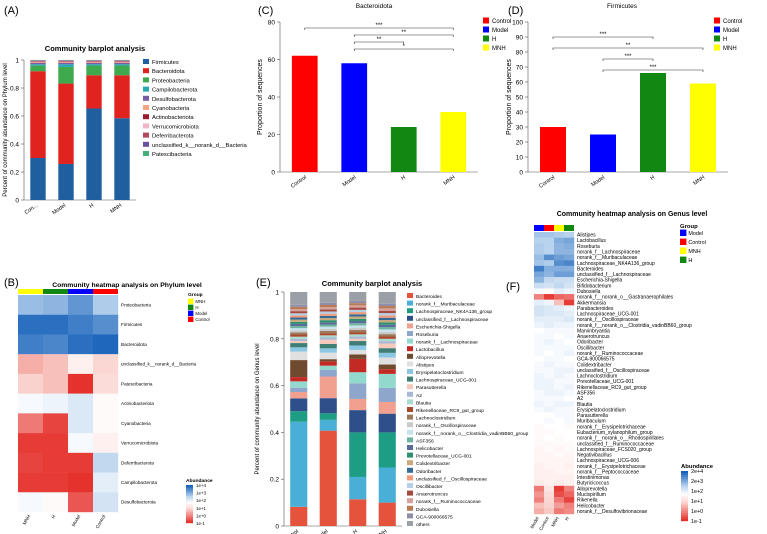 The height and width of the screenshot is (534, 767). I want to click on significance-label: ***, so click(653, 68).